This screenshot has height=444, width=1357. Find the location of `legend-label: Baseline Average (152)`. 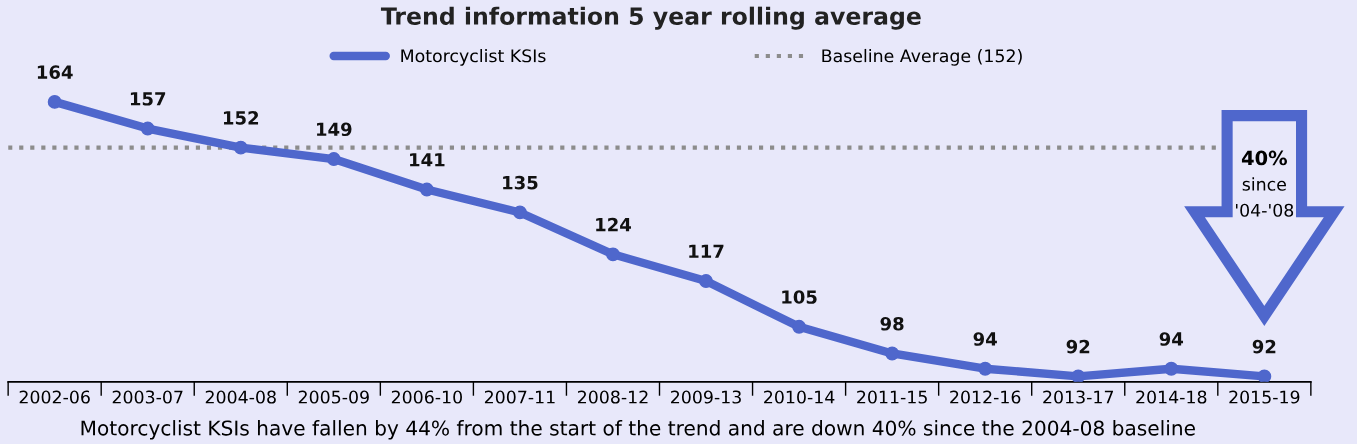

legend-label: Baseline Average (152) is located at coordinates (922, 57).